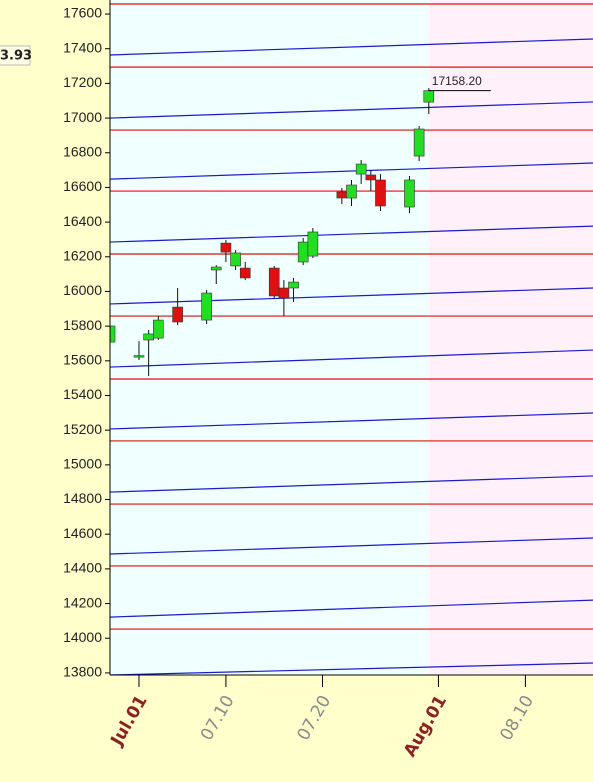 This screenshot has width=593, height=782. I want to click on y-tick-label: 15800, so click(82, 325).